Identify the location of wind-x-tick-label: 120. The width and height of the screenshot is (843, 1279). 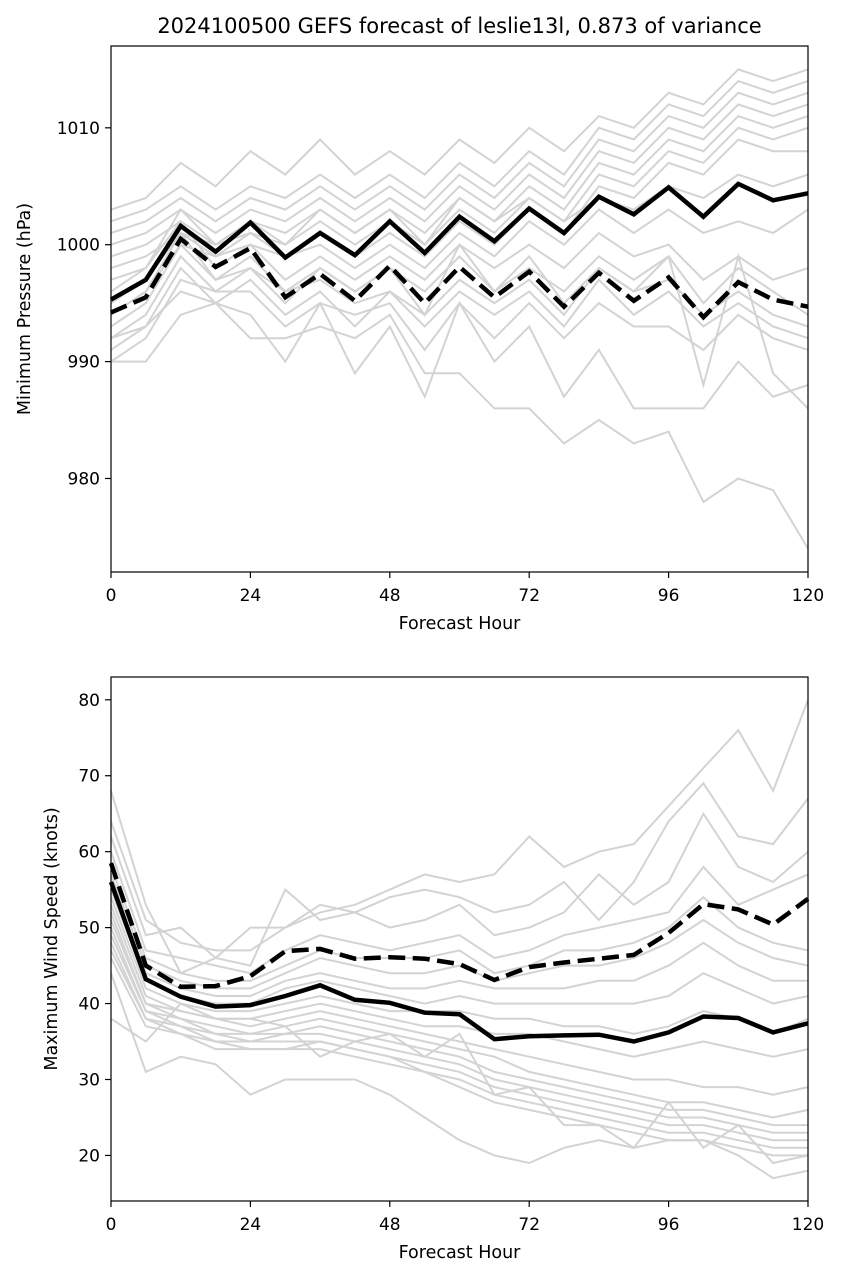
(808, 1225).